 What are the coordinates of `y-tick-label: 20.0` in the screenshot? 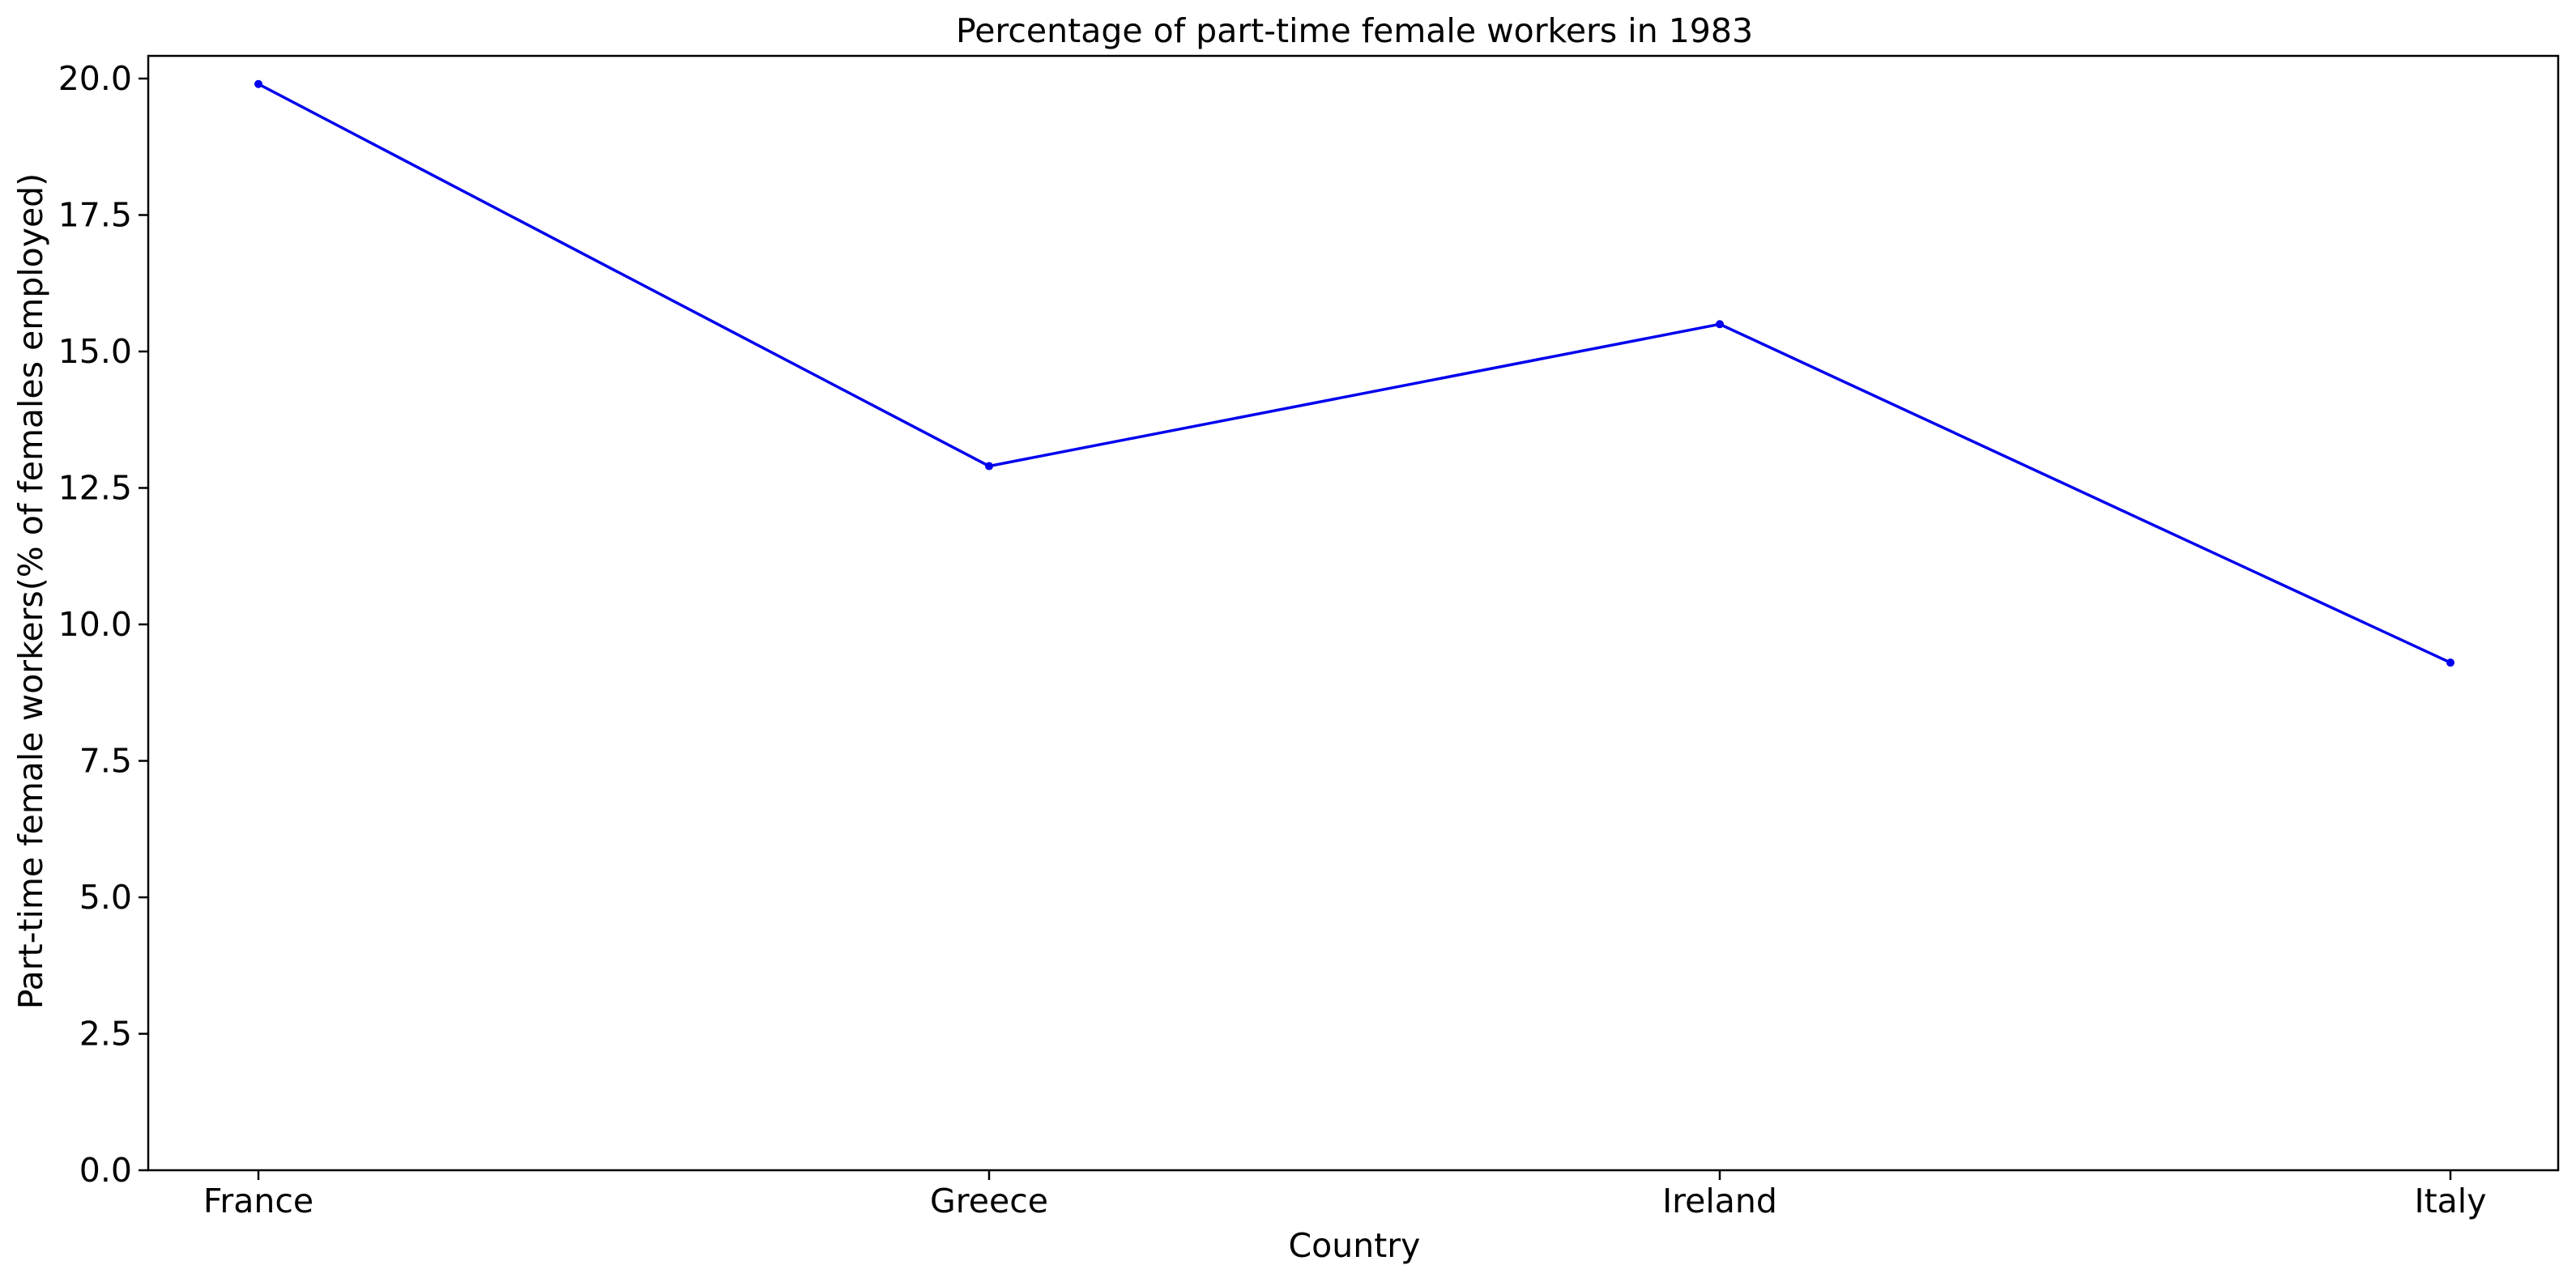 It's located at (95, 78).